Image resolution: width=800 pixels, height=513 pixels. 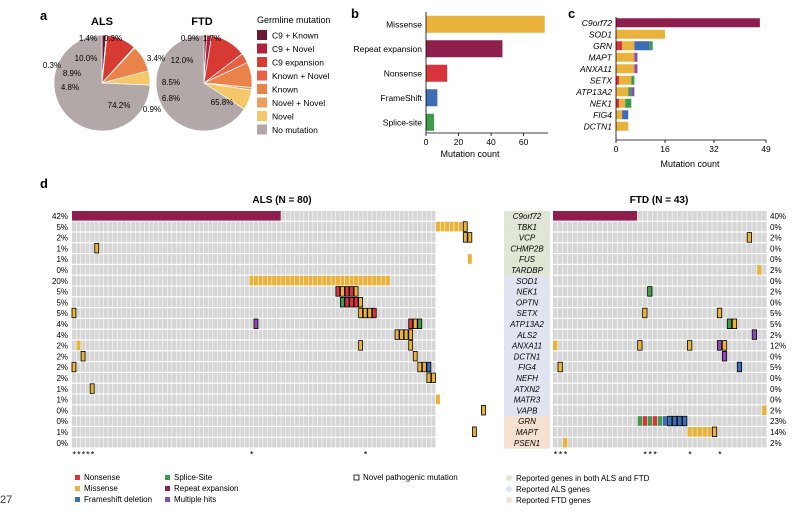 I want to click on gene-label: ATP13A2, so click(x=526, y=324).